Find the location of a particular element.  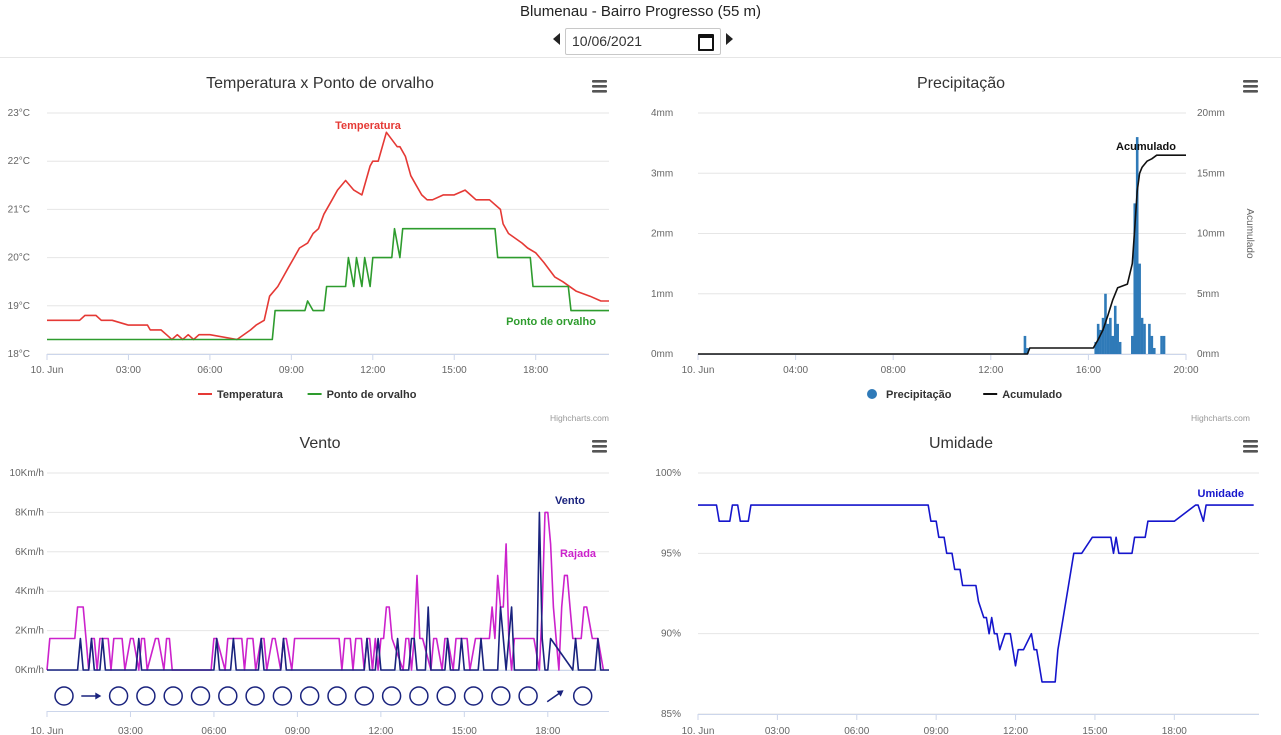

y2-tick-label: 0mm is located at coordinates (1208, 354).